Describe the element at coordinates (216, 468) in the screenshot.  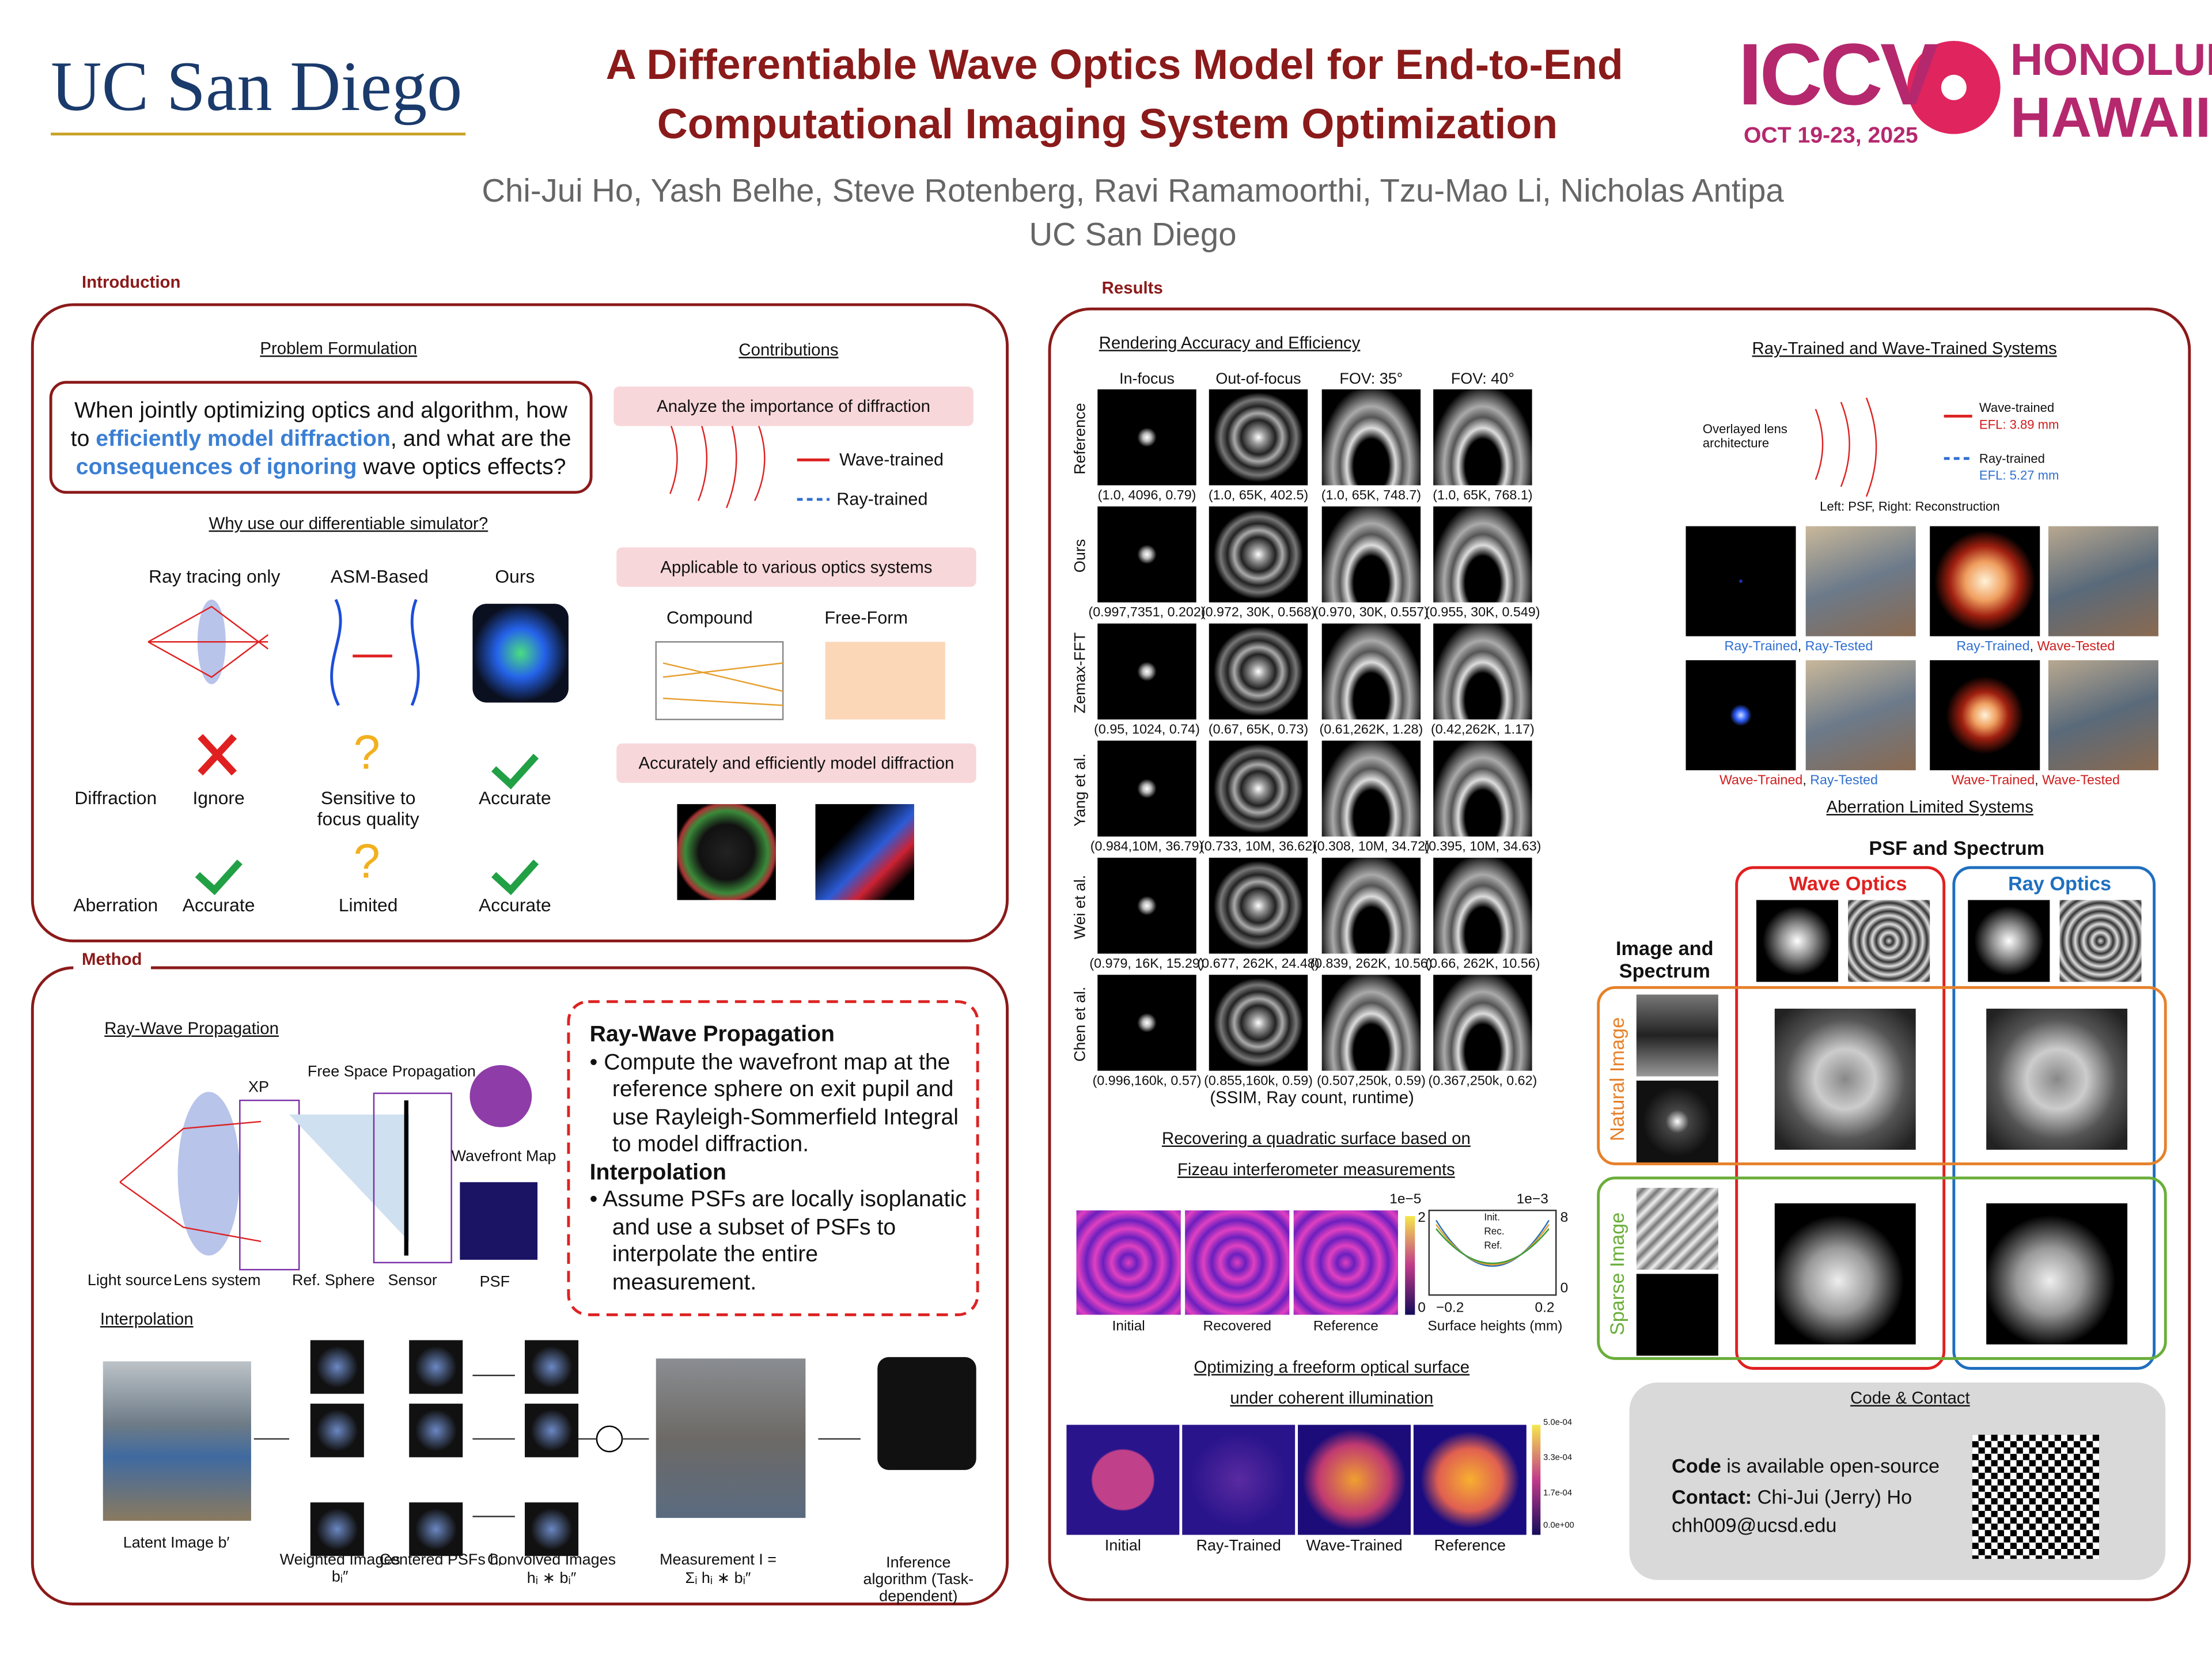
I see `text-segment: consequences of ignoring` at that location.